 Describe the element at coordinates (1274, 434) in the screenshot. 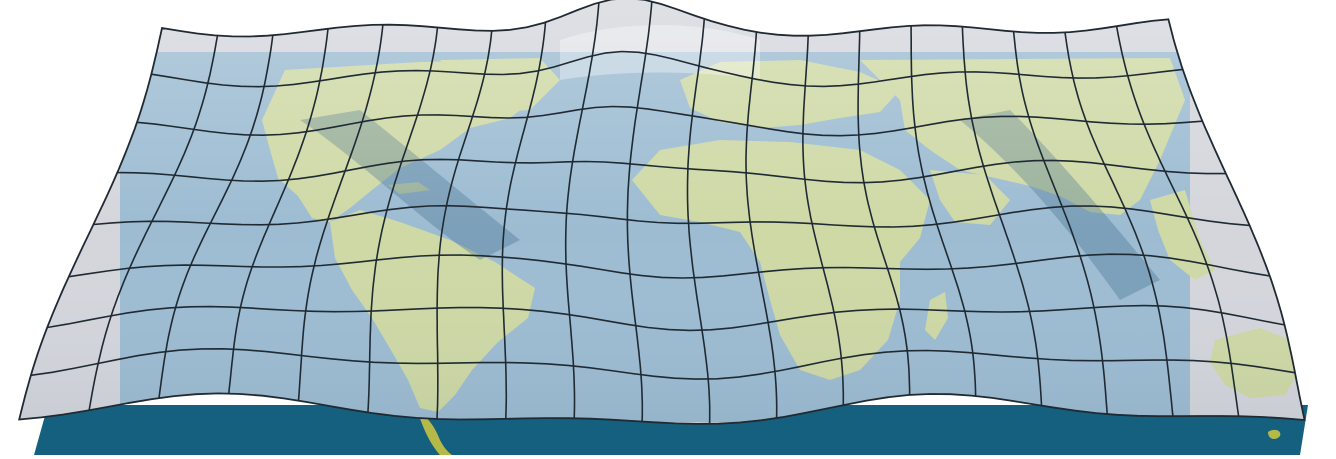

I see `base-land-island` at that location.